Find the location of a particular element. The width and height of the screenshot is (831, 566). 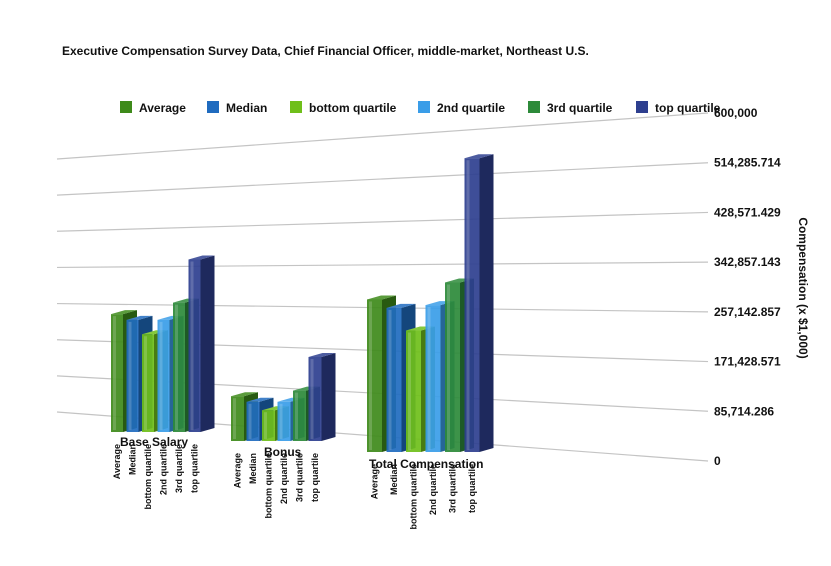

legend-label: bottom quartile is located at coordinates (353, 108).